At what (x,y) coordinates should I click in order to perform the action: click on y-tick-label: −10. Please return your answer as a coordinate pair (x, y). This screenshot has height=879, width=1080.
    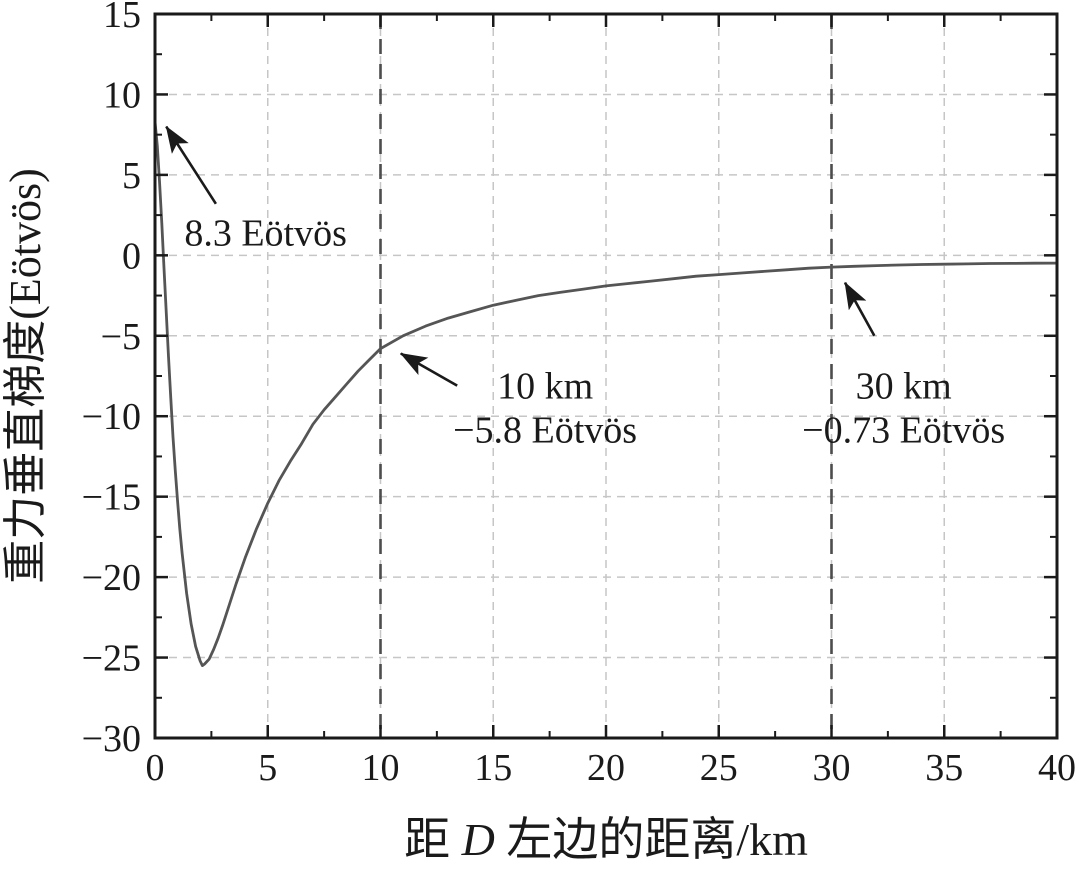
    Looking at the image, I should click on (111, 417).